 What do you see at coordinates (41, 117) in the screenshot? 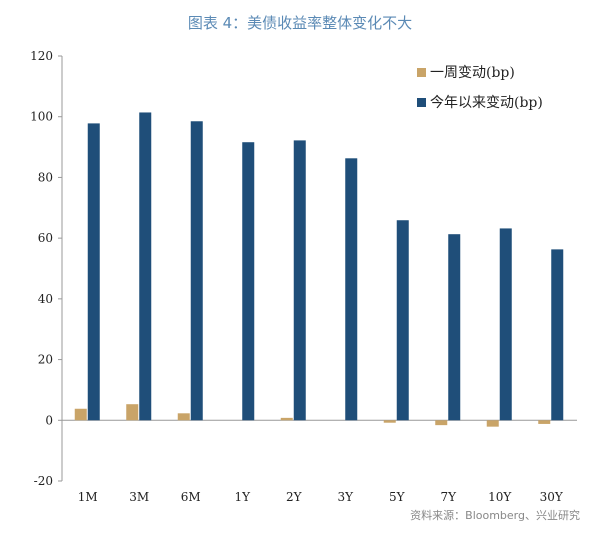
I see `y-tick-label: 100` at bounding box center [41, 117].